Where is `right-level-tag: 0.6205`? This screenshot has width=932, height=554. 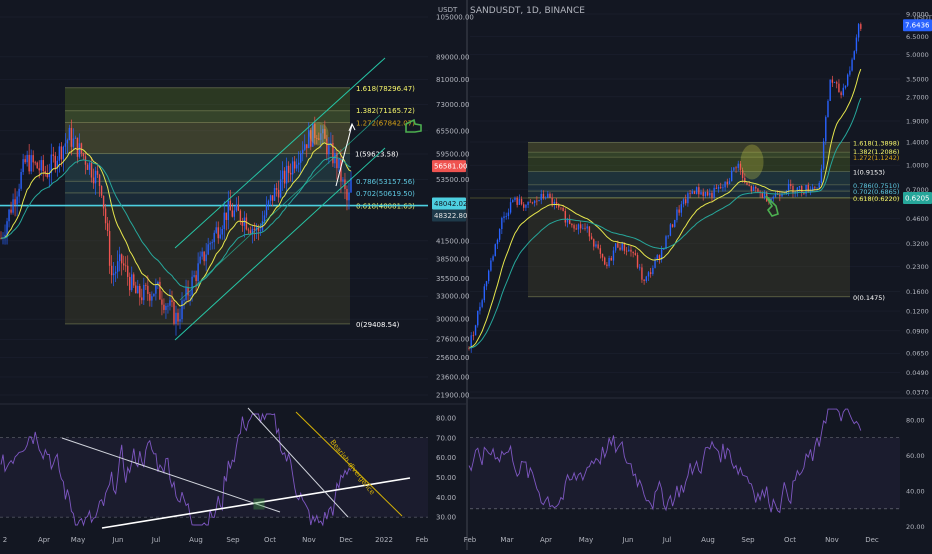 right-level-tag: 0.6205 is located at coordinates (917, 199).